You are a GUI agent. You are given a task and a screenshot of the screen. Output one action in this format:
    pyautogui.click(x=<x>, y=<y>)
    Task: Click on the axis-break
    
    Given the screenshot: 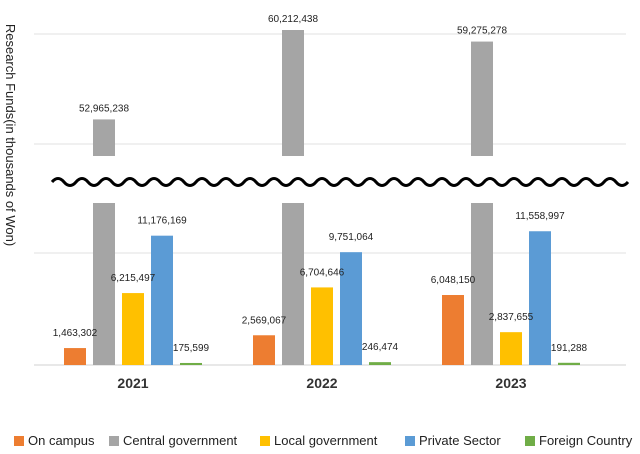 What is the action you would take?
    pyautogui.click(x=330, y=179)
    